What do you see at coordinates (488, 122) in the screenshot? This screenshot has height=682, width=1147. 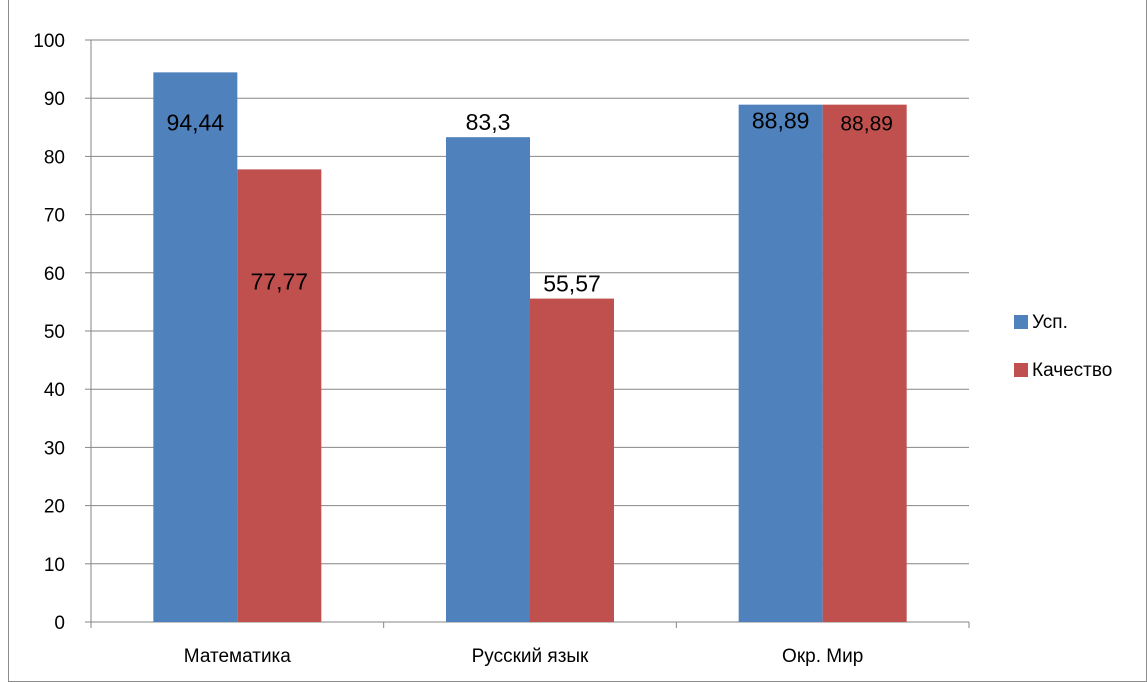 I see `data-label: 83,3` at bounding box center [488, 122].